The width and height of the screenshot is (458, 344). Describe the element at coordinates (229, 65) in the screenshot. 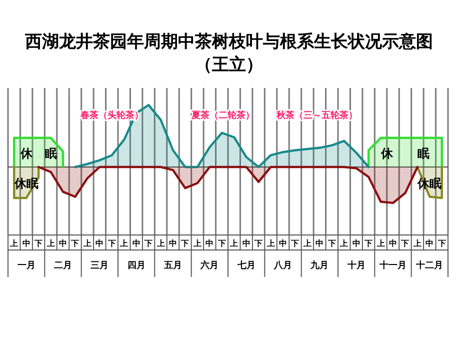

I see `chart-subtitle: （王立）` at that location.